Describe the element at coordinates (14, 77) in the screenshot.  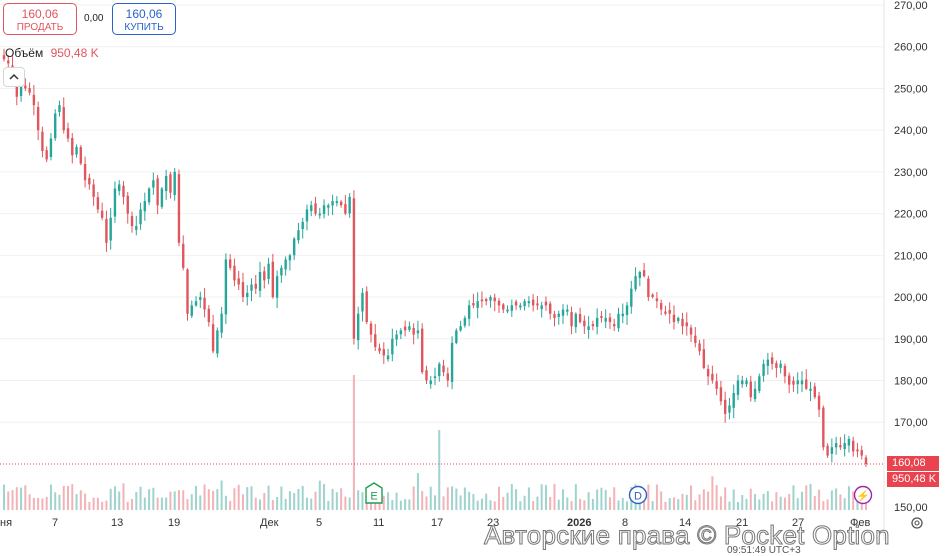
I see `collapse-legend-button` at that location.